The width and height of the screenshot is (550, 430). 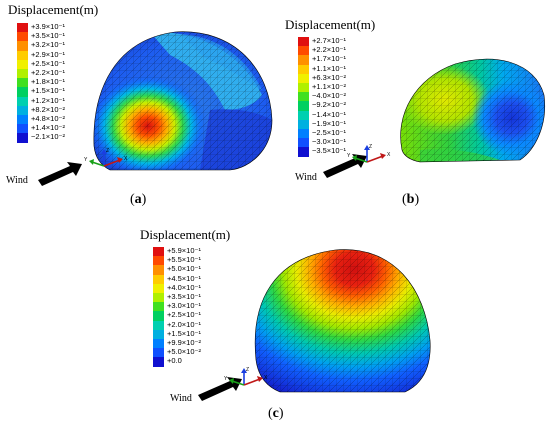 What do you see at coordinates (329, 105) in the screenshot?
I see `legend-tick-label: −9.2×10⁻²` at bounding box center [329, 105].